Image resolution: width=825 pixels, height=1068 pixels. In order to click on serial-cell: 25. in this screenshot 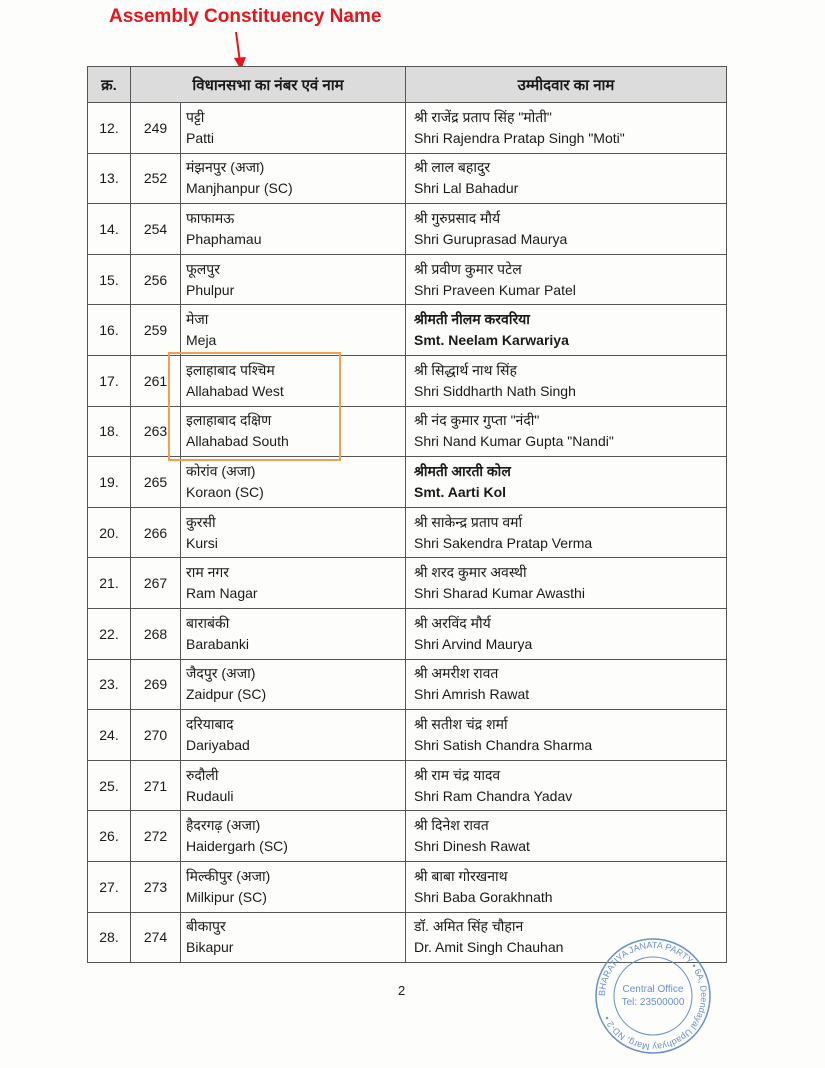, I will do `click(109, 785)`.